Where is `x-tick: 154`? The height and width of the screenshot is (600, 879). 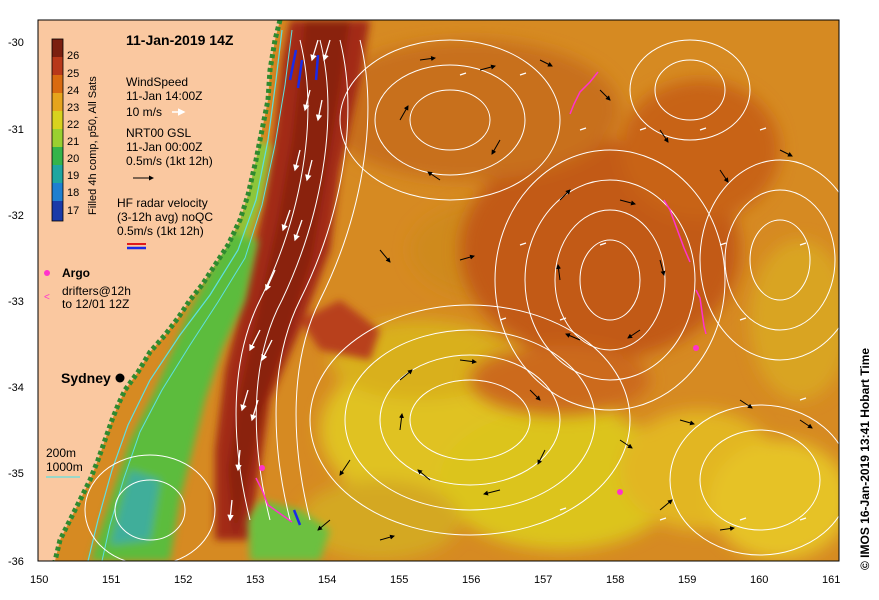
x-tick: 154 is located at coordinates (327, 580).